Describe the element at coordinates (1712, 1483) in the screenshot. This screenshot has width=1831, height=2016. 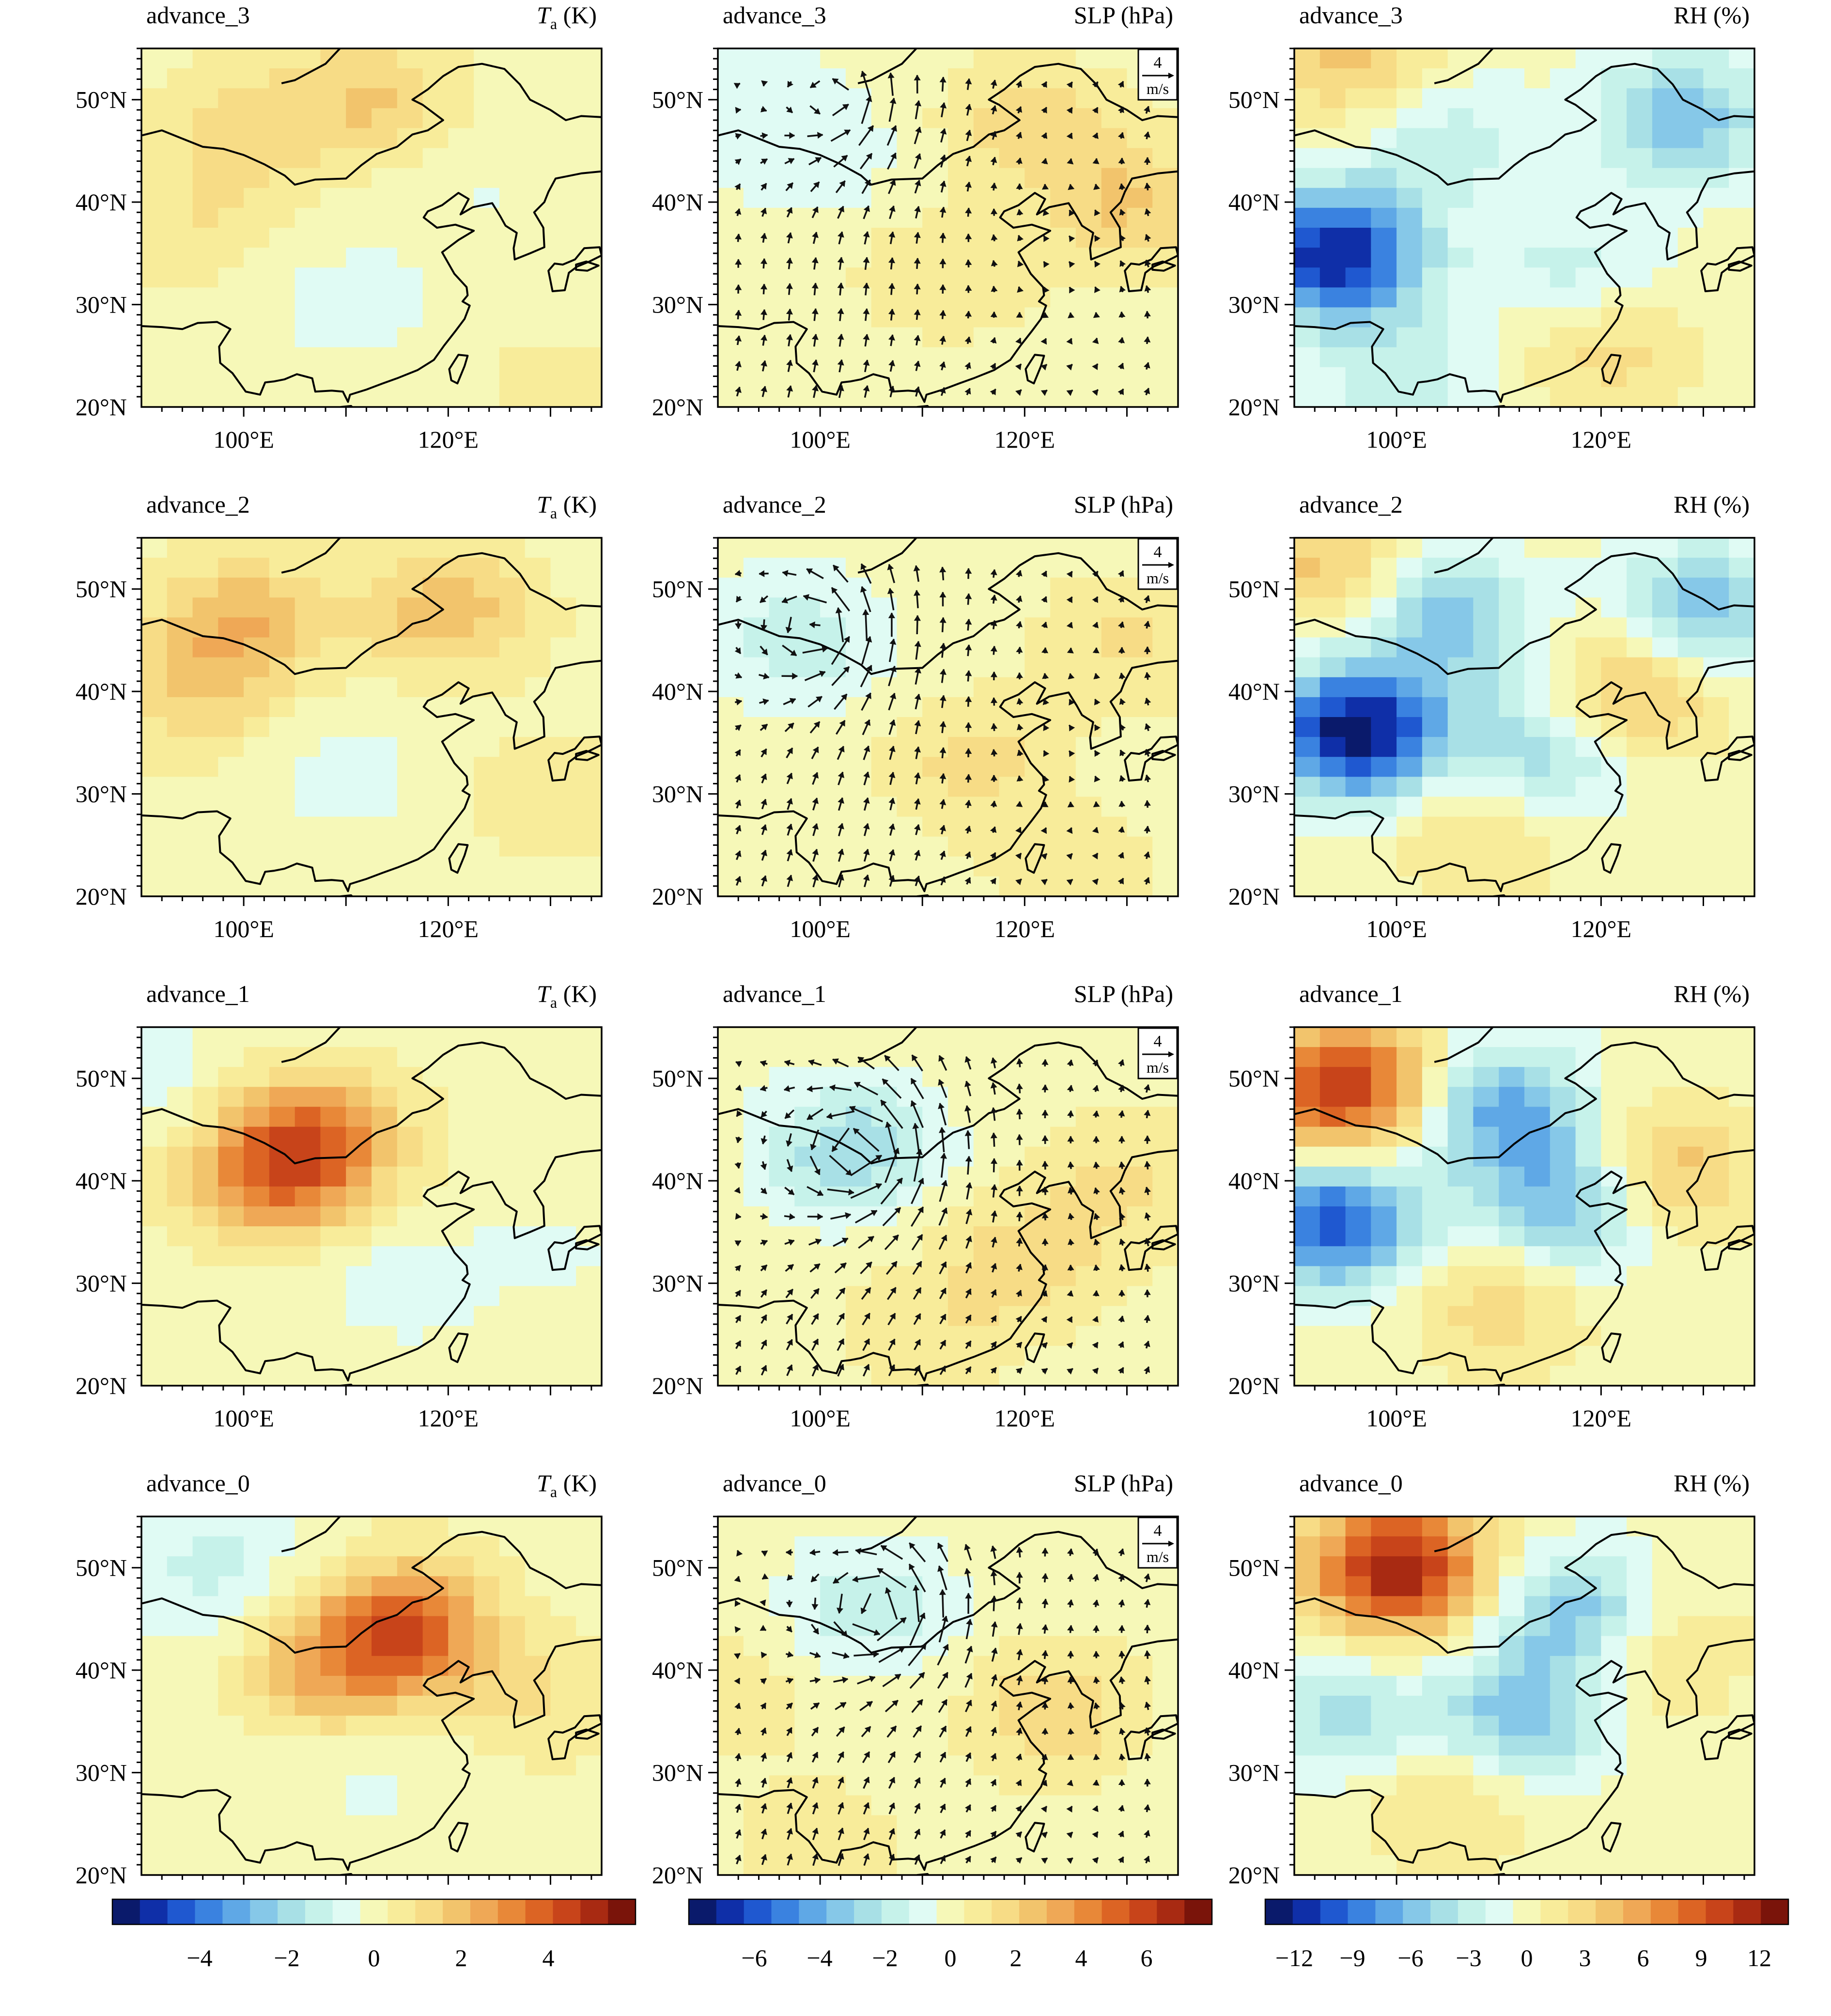
I see `panel-variable-title: RH (%)` at that location.